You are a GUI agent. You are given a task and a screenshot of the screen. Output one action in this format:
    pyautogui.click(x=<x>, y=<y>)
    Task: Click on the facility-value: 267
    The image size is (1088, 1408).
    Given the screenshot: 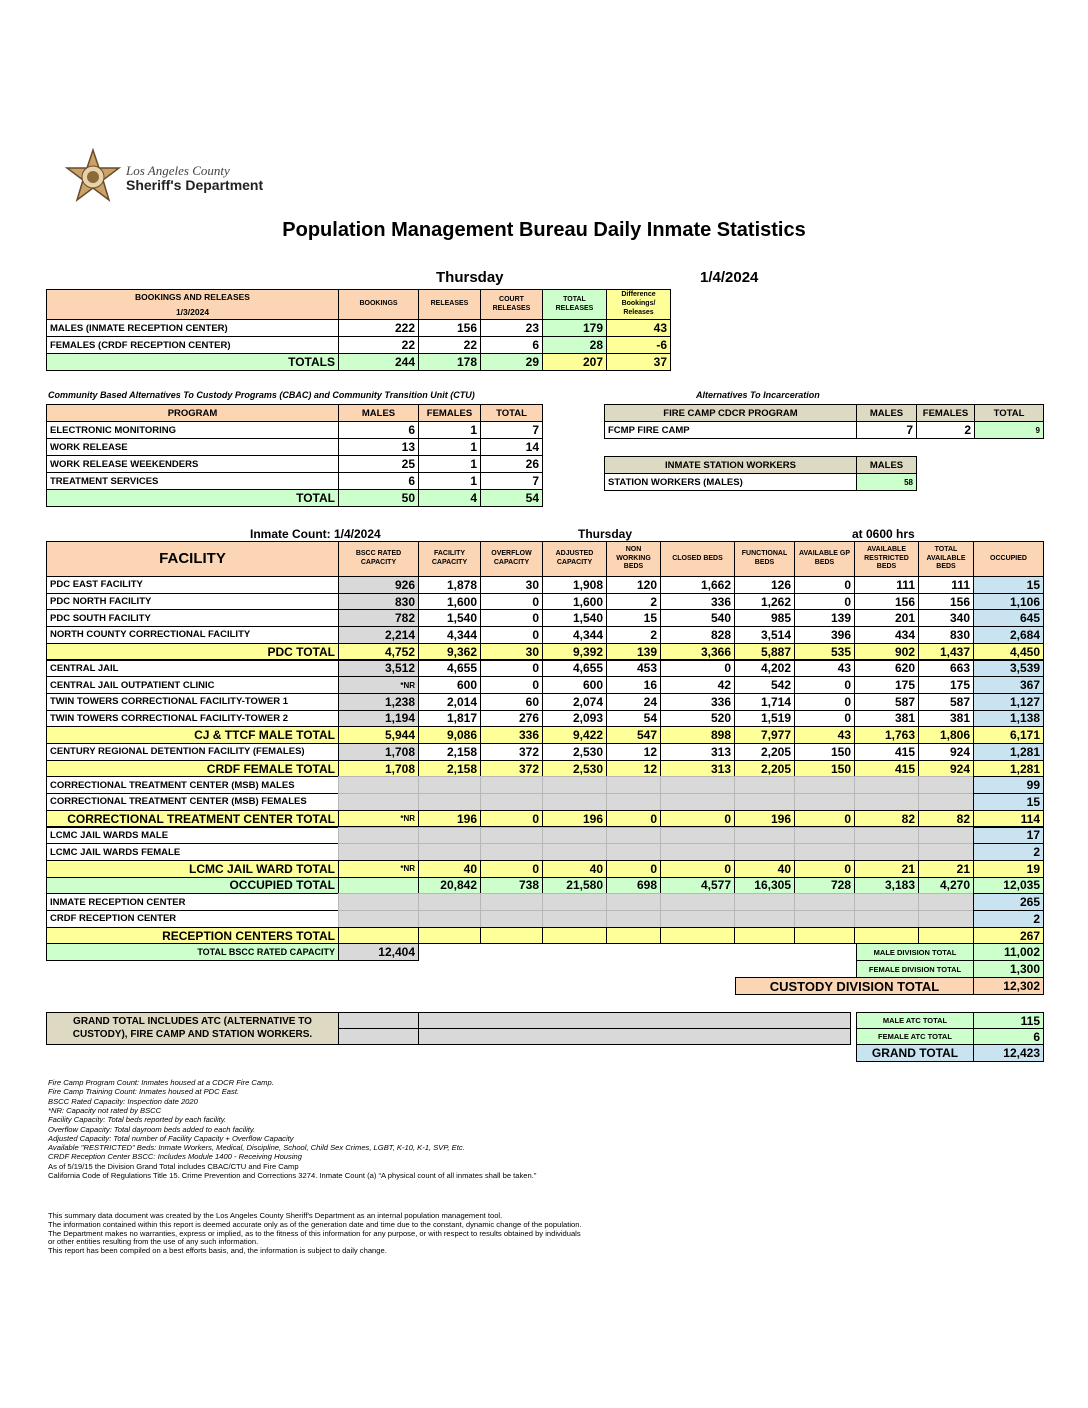 What is the action you would take?
    pyautogui.click(x=1008, y=935)
    